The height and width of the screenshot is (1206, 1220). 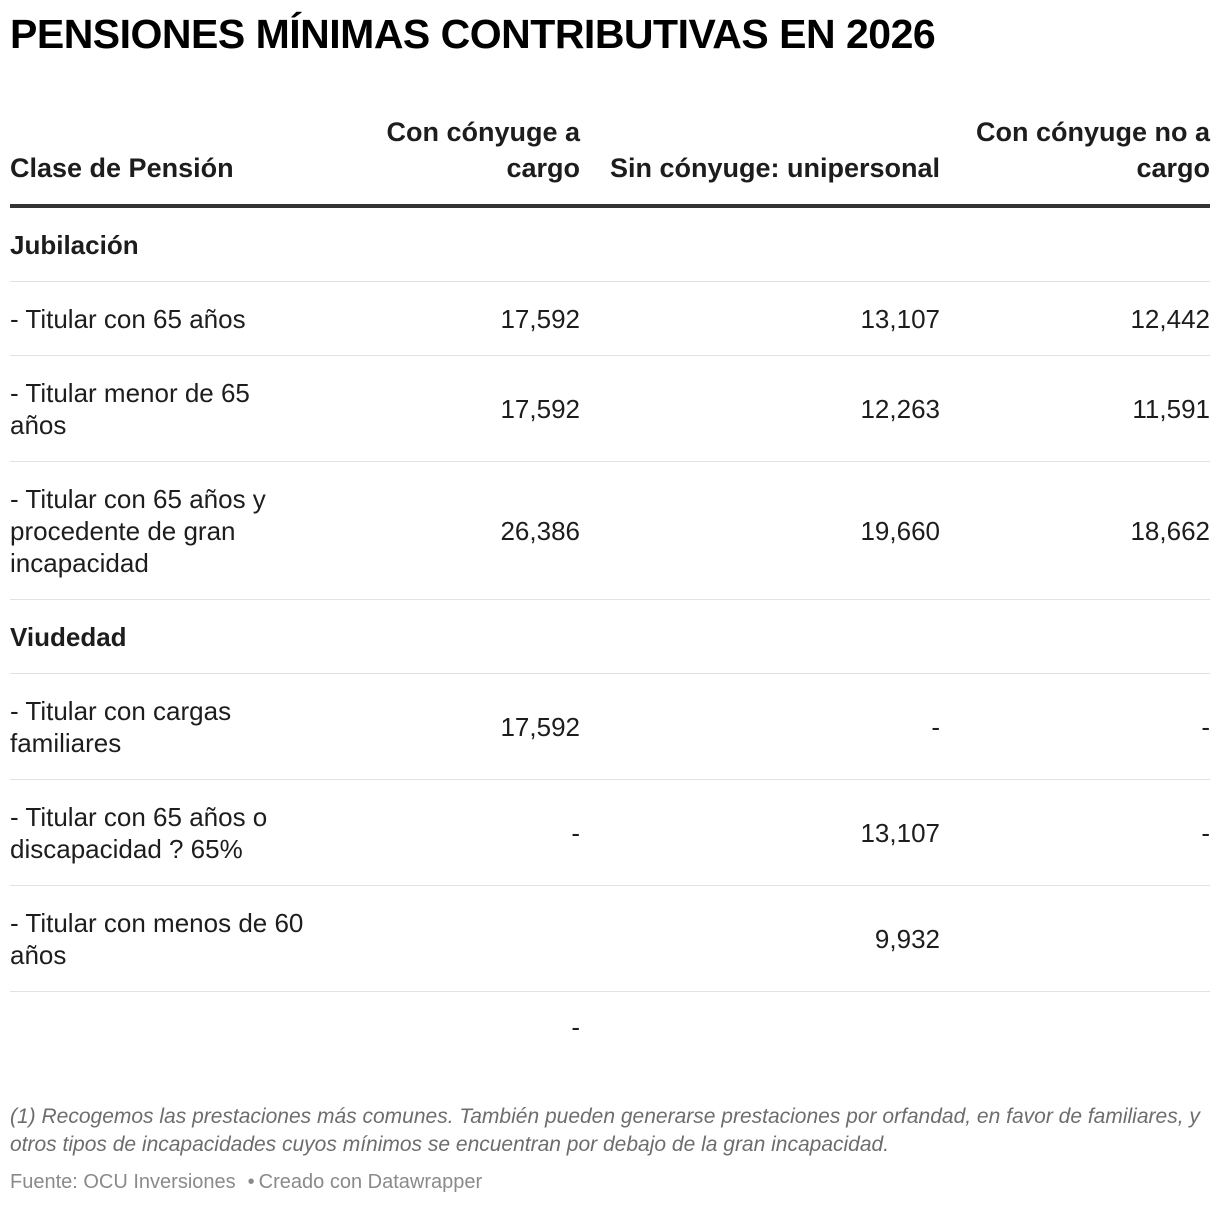 What do you see at coordinates (483, 150) in the screenshot?
I see `column-header-con-conyuge-a-cargo: Con cónyuge a cargo` at bounding box center [483, 150].